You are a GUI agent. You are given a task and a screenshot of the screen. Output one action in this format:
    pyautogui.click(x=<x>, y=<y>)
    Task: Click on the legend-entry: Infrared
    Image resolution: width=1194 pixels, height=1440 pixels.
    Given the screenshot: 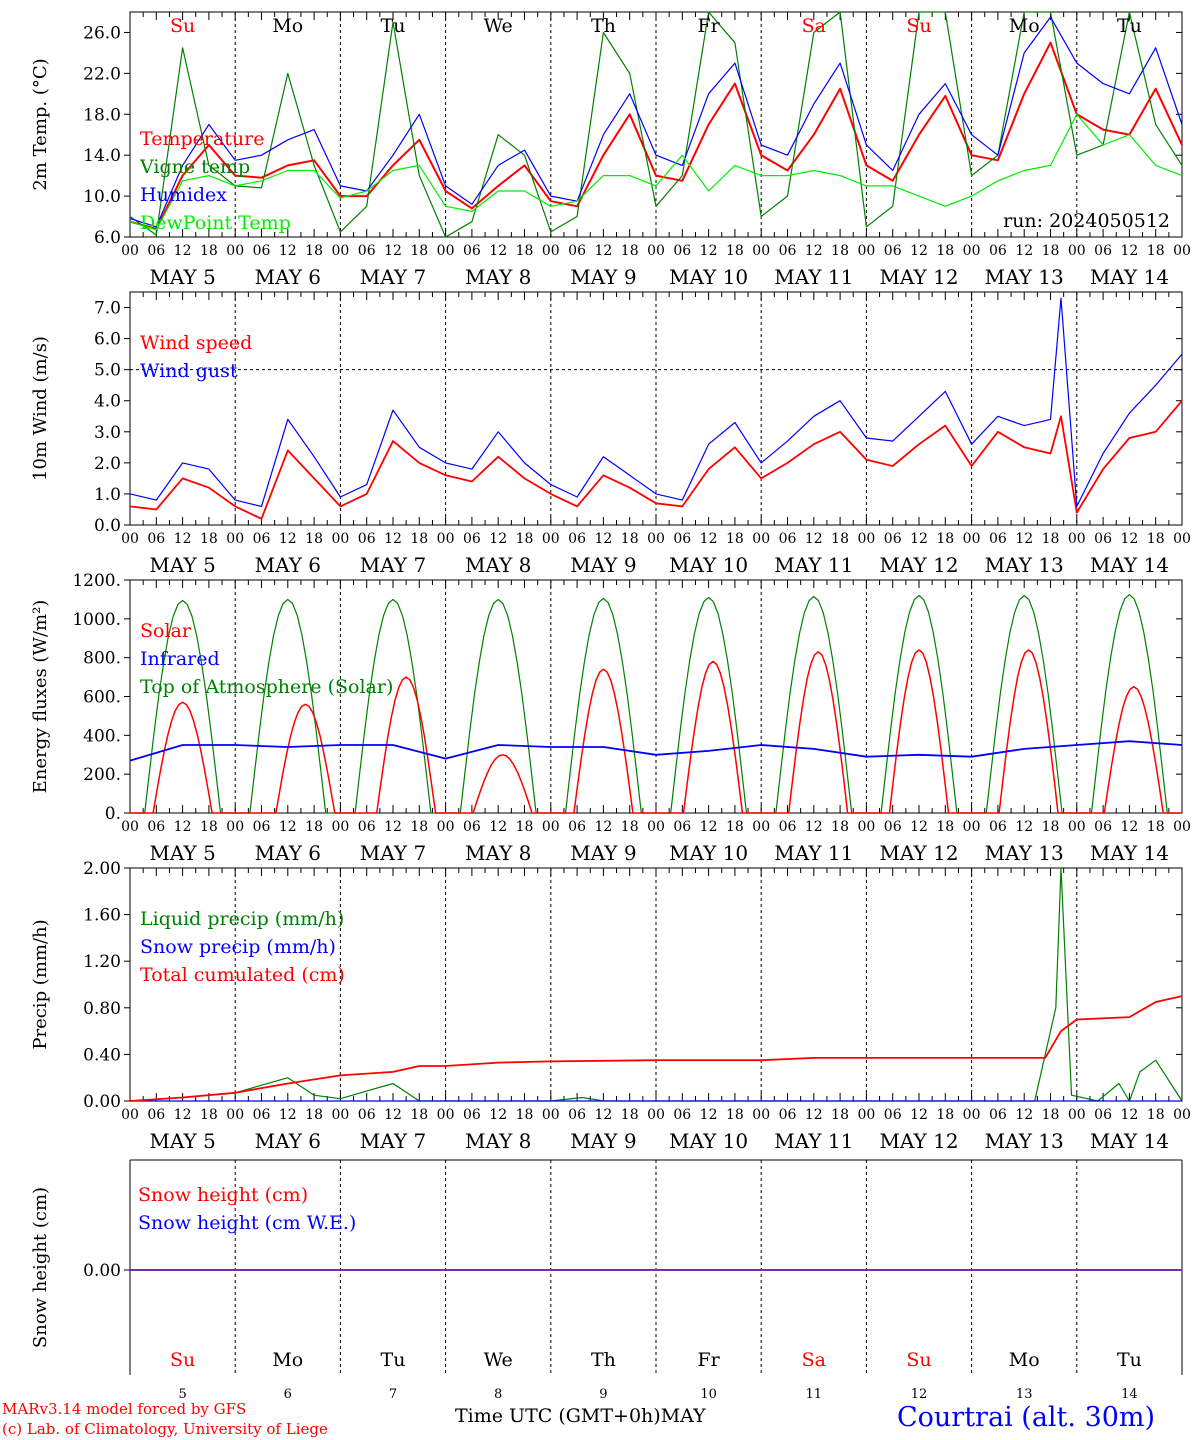 What is the action you would take?
    pyautogui.click(x=180, y=659)
    